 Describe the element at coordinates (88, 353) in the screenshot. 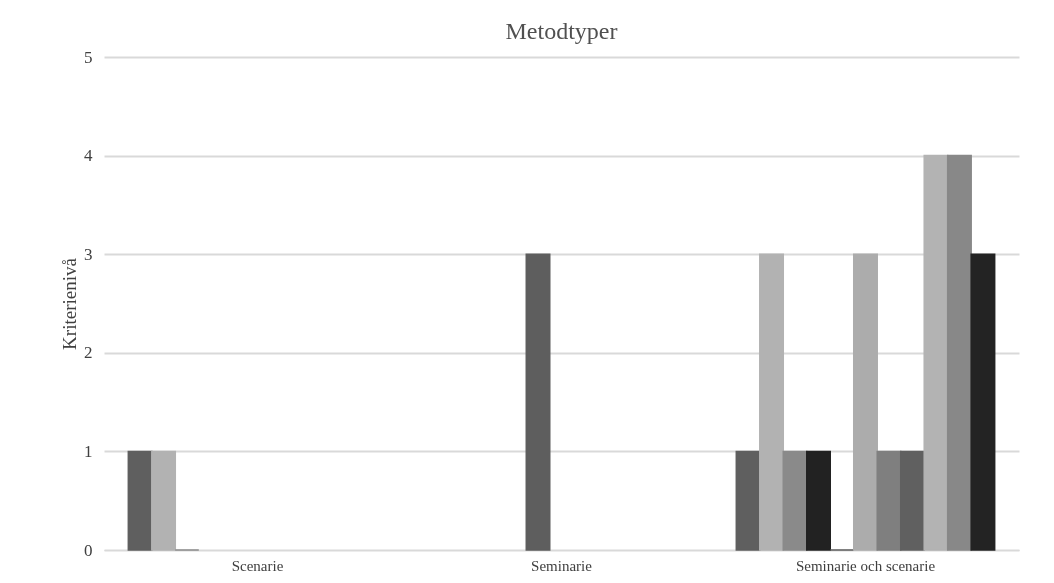

I see `y-tick-label: 2` at that location.